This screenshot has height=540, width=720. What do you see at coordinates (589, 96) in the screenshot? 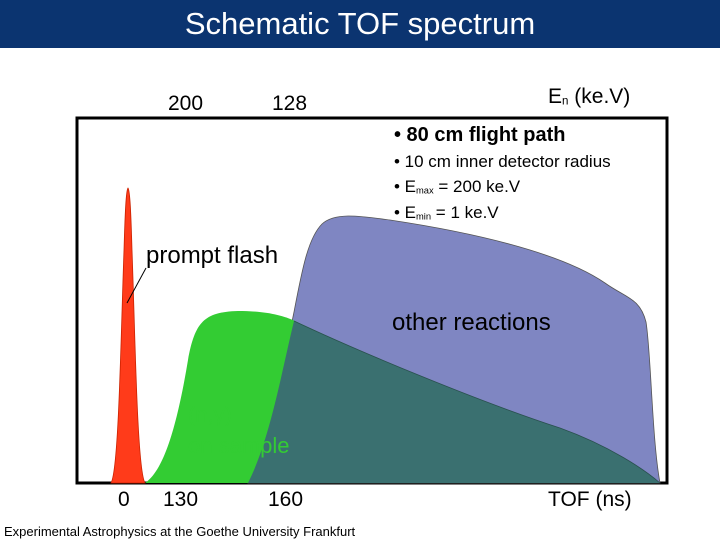
I see `top-axis-label: En (ke.V)` at bounding box center [589, 96].